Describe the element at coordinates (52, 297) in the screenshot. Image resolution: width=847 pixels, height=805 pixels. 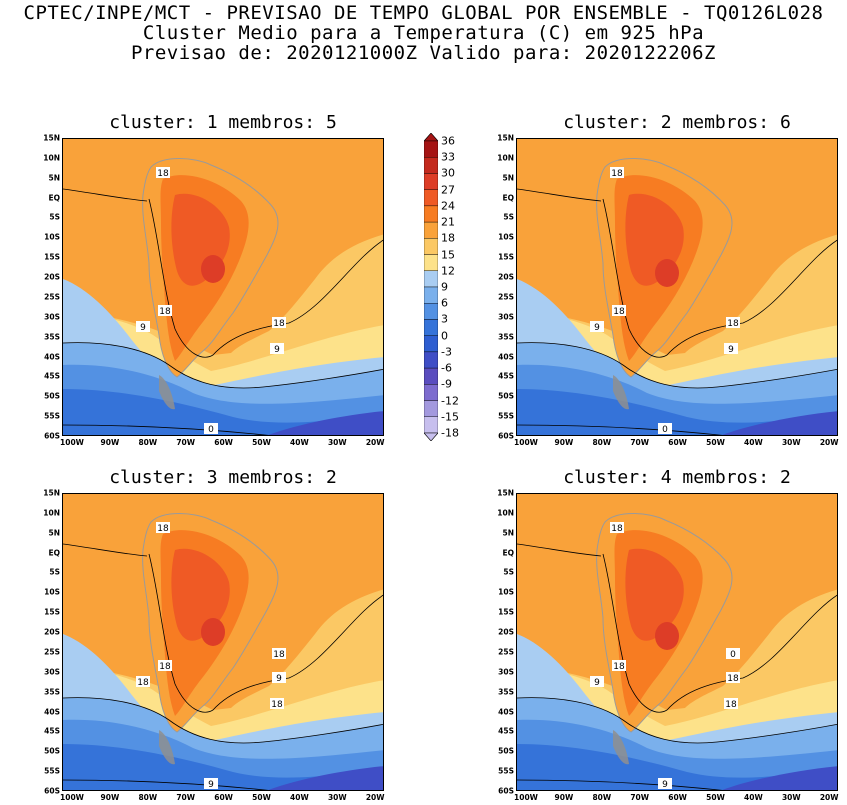
I see `lat-tick-label: 25S` at that location.